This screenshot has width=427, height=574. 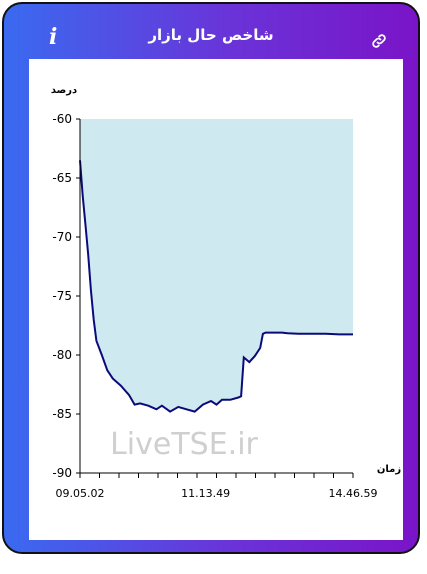 I want to click on watermark: LiveTSE.ir, so click(x=184, y=444).